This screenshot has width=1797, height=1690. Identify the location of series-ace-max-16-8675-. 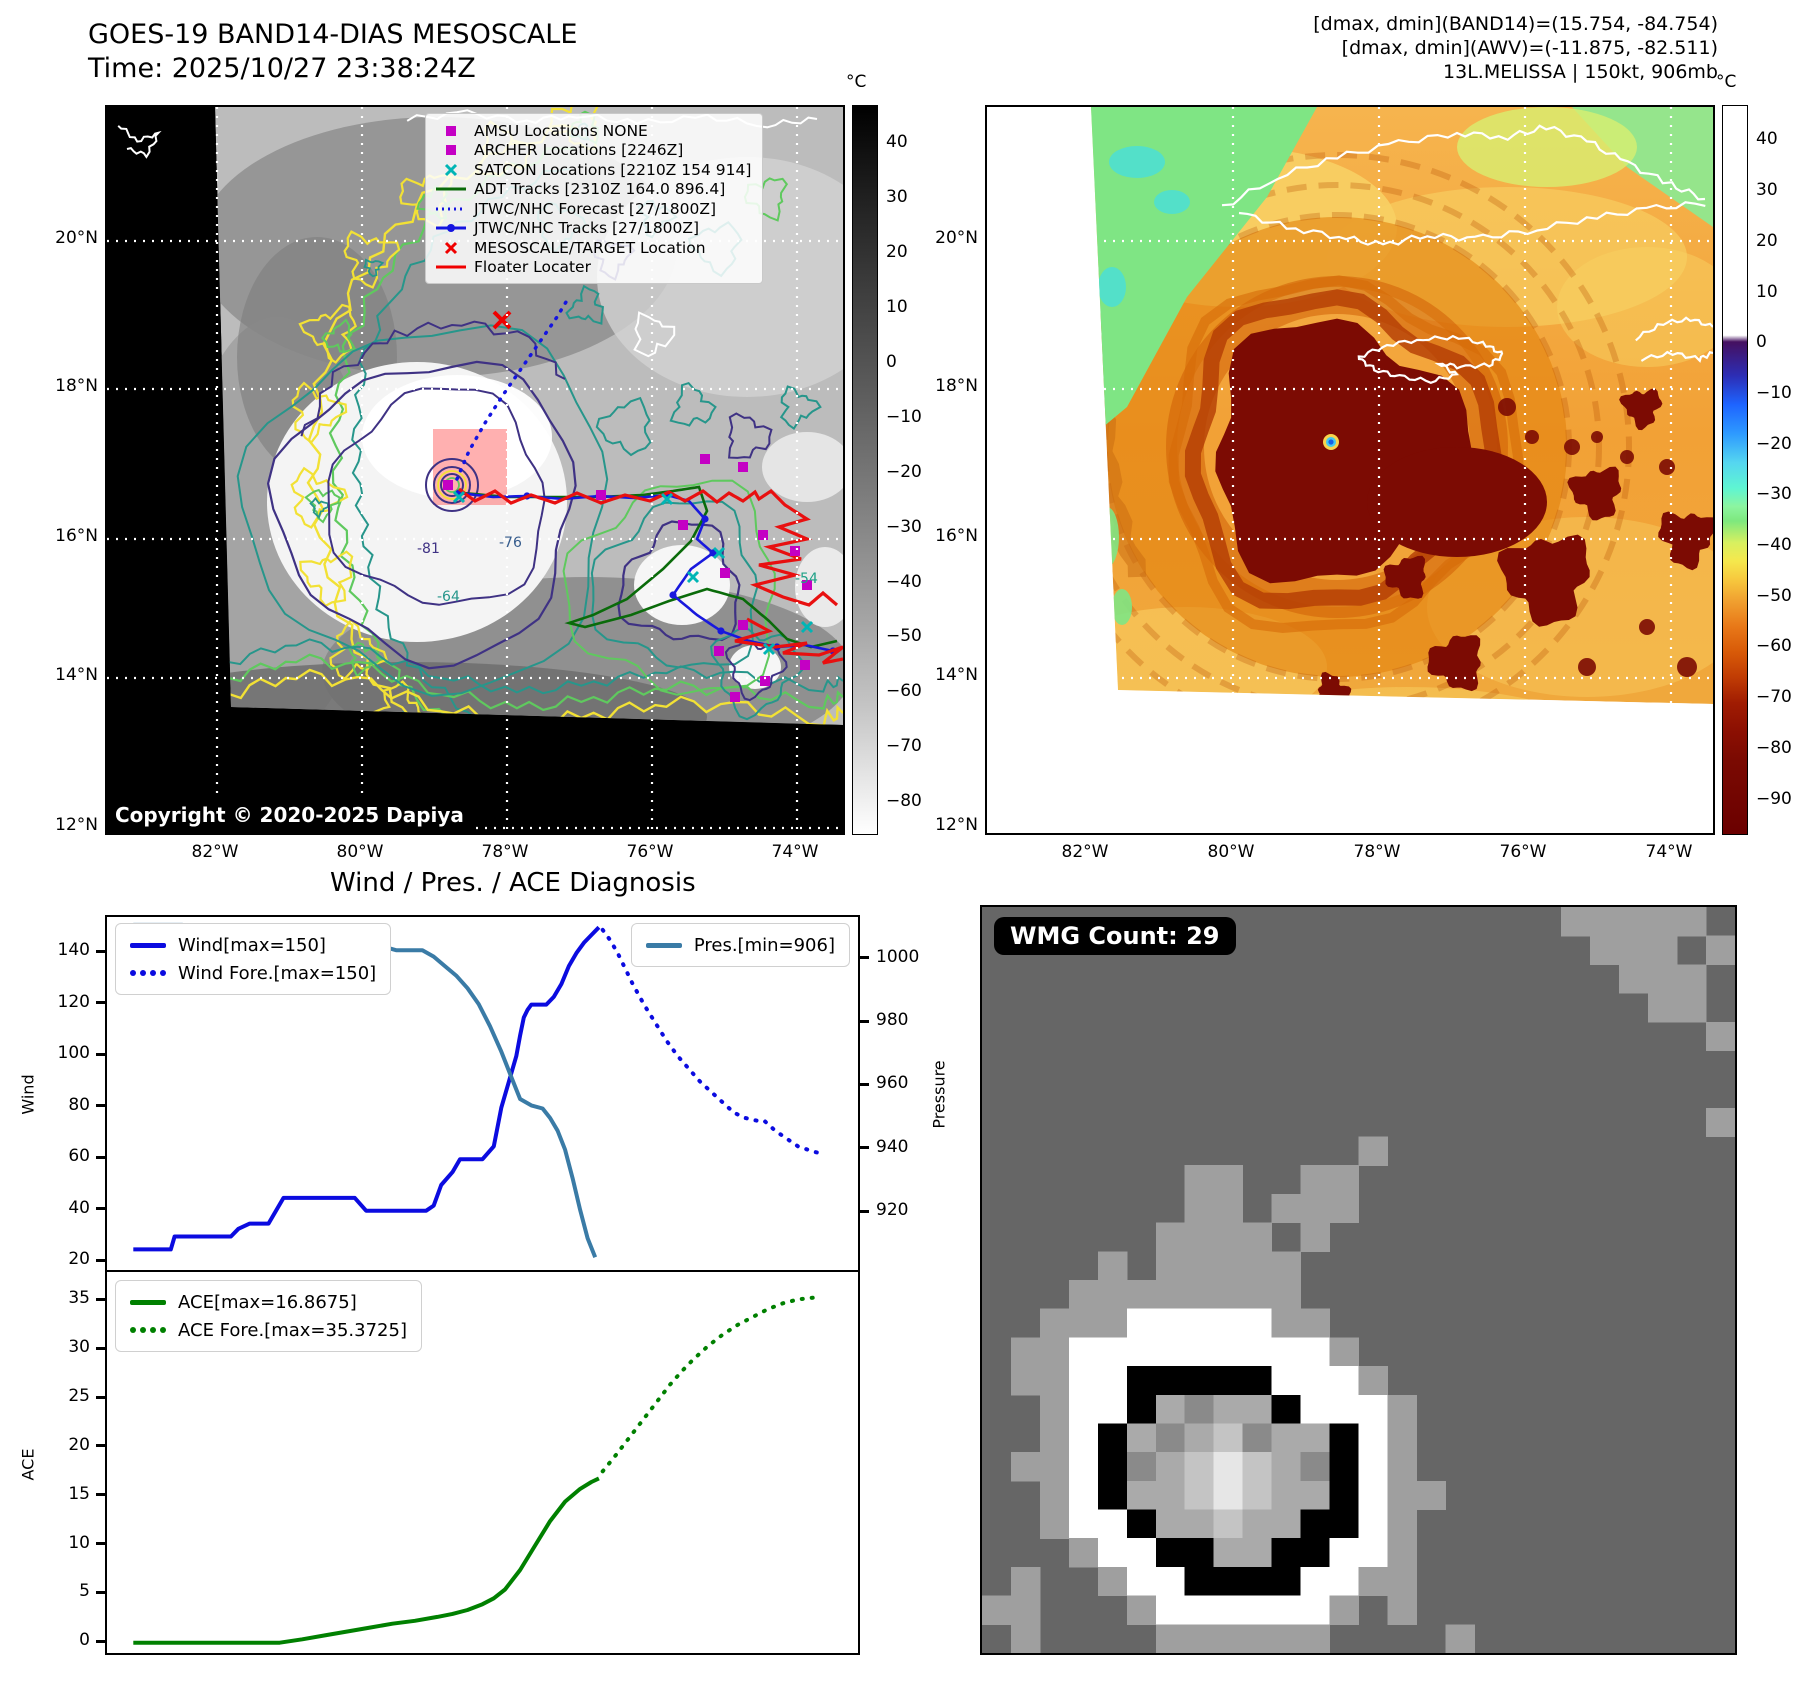
(366, 1560).